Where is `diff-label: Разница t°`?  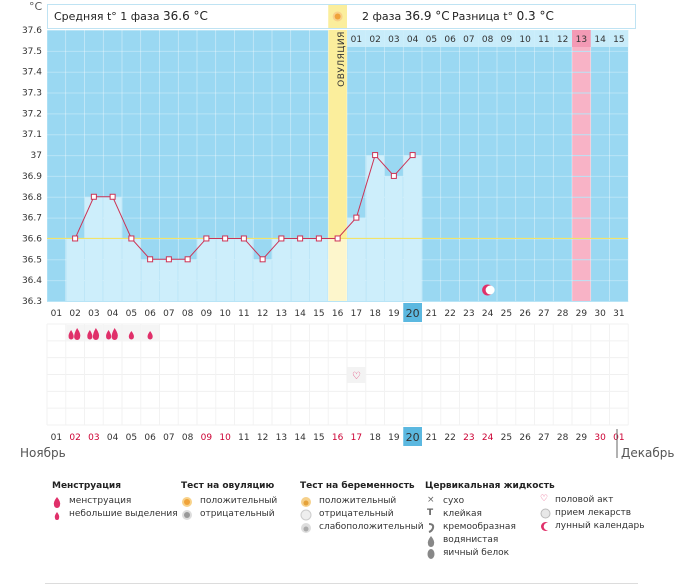
diff-label: Разница t° is located at coordinates (483, 16).